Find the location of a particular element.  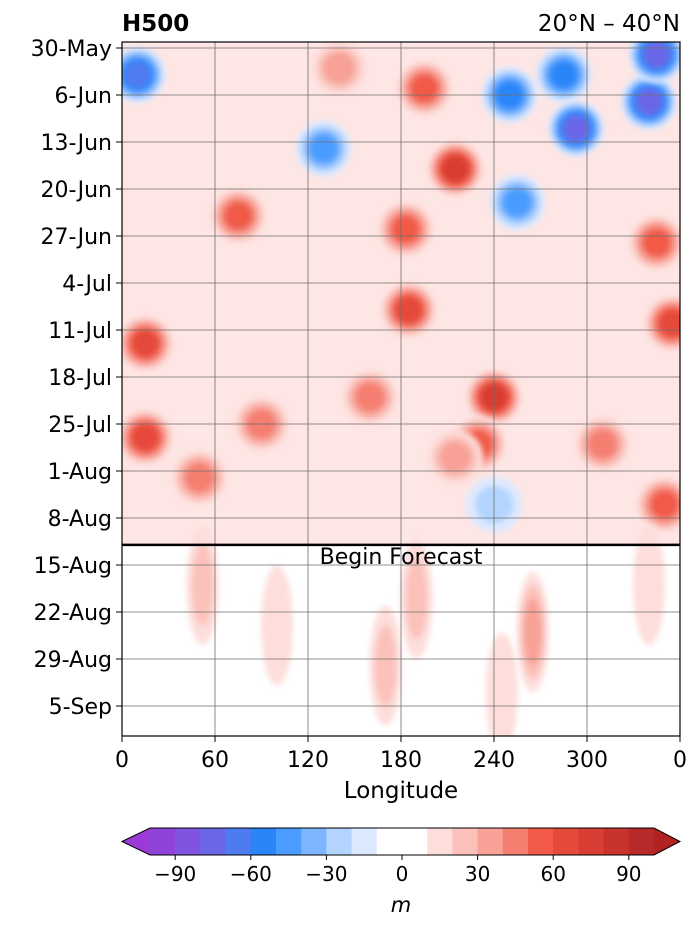

colorbar-tick-label: −90 is located at coordinates (175, 874).